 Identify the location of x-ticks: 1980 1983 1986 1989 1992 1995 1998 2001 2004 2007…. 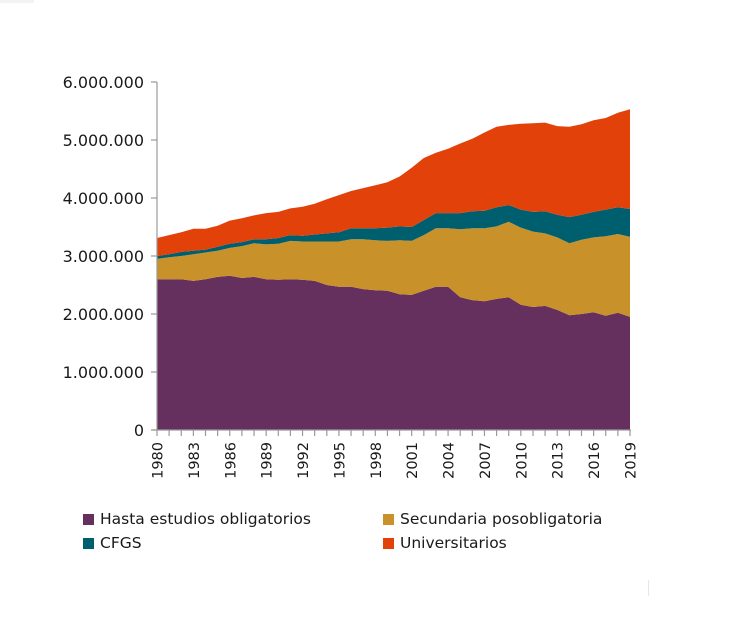
(395, 454).